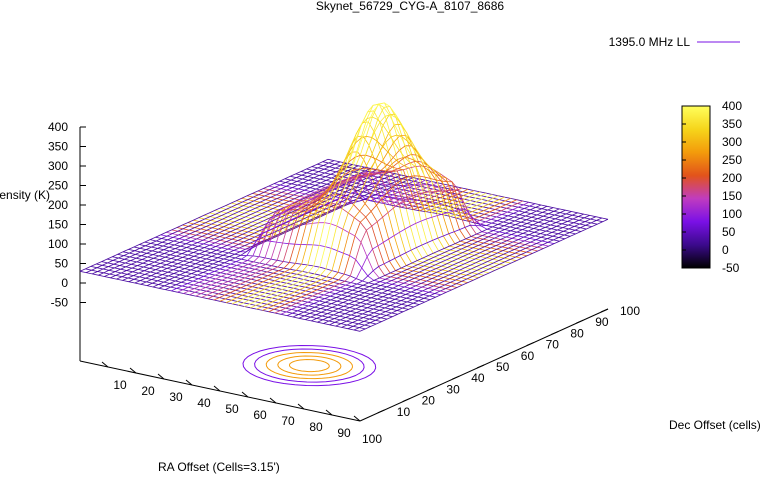 The height and width of the screenshot is (483, 775). Describe the element at coordinates (58, 244) in the screenshot. I see `z-tick-label: 100` at that location.